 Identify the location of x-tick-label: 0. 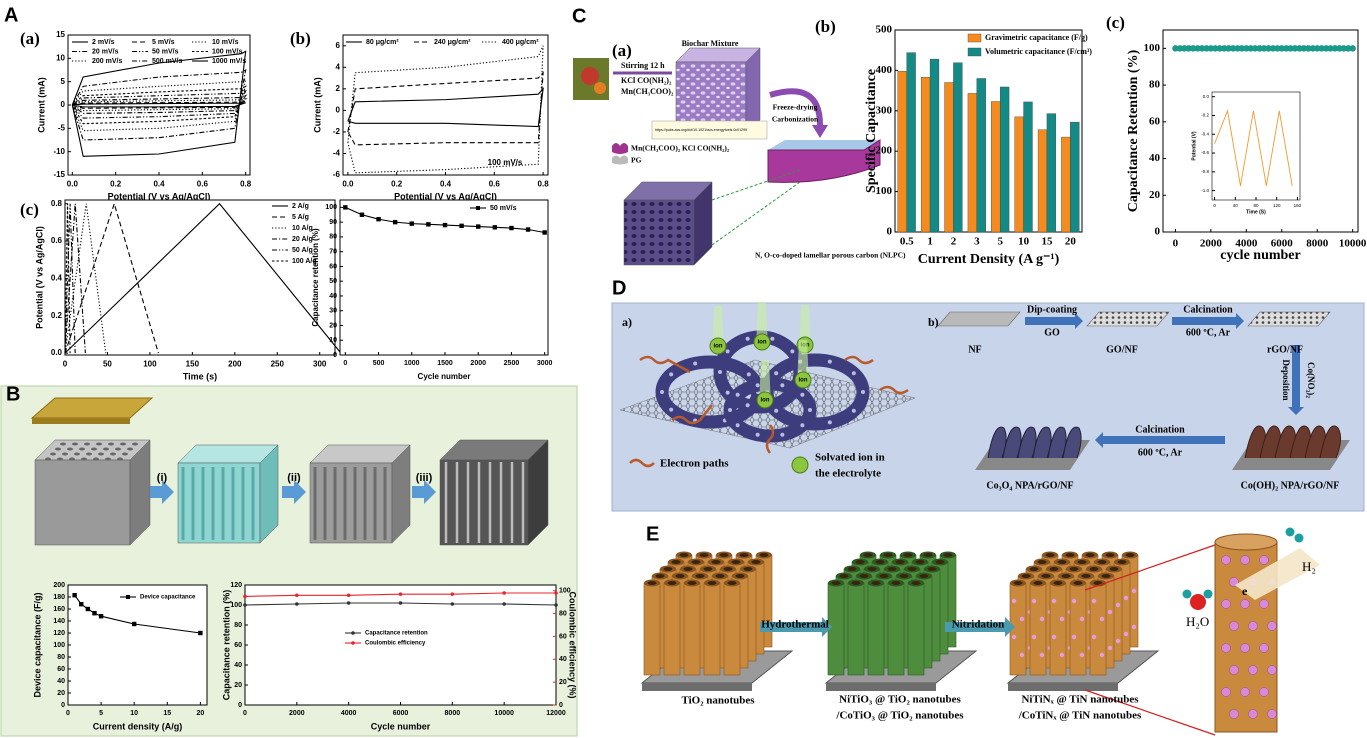
(245, 713).